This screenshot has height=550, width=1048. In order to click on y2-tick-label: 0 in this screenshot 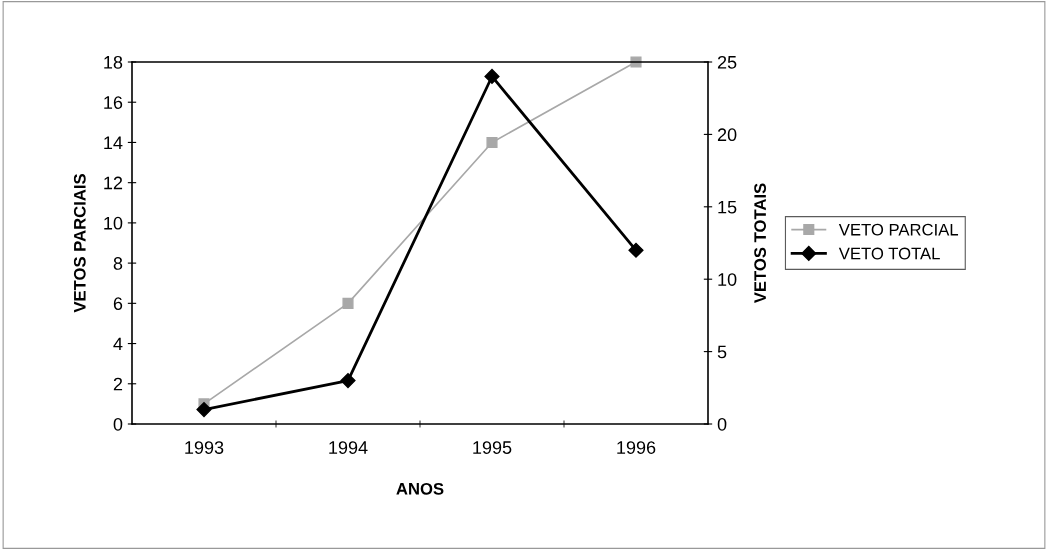, I will do `click(722, 424)`.